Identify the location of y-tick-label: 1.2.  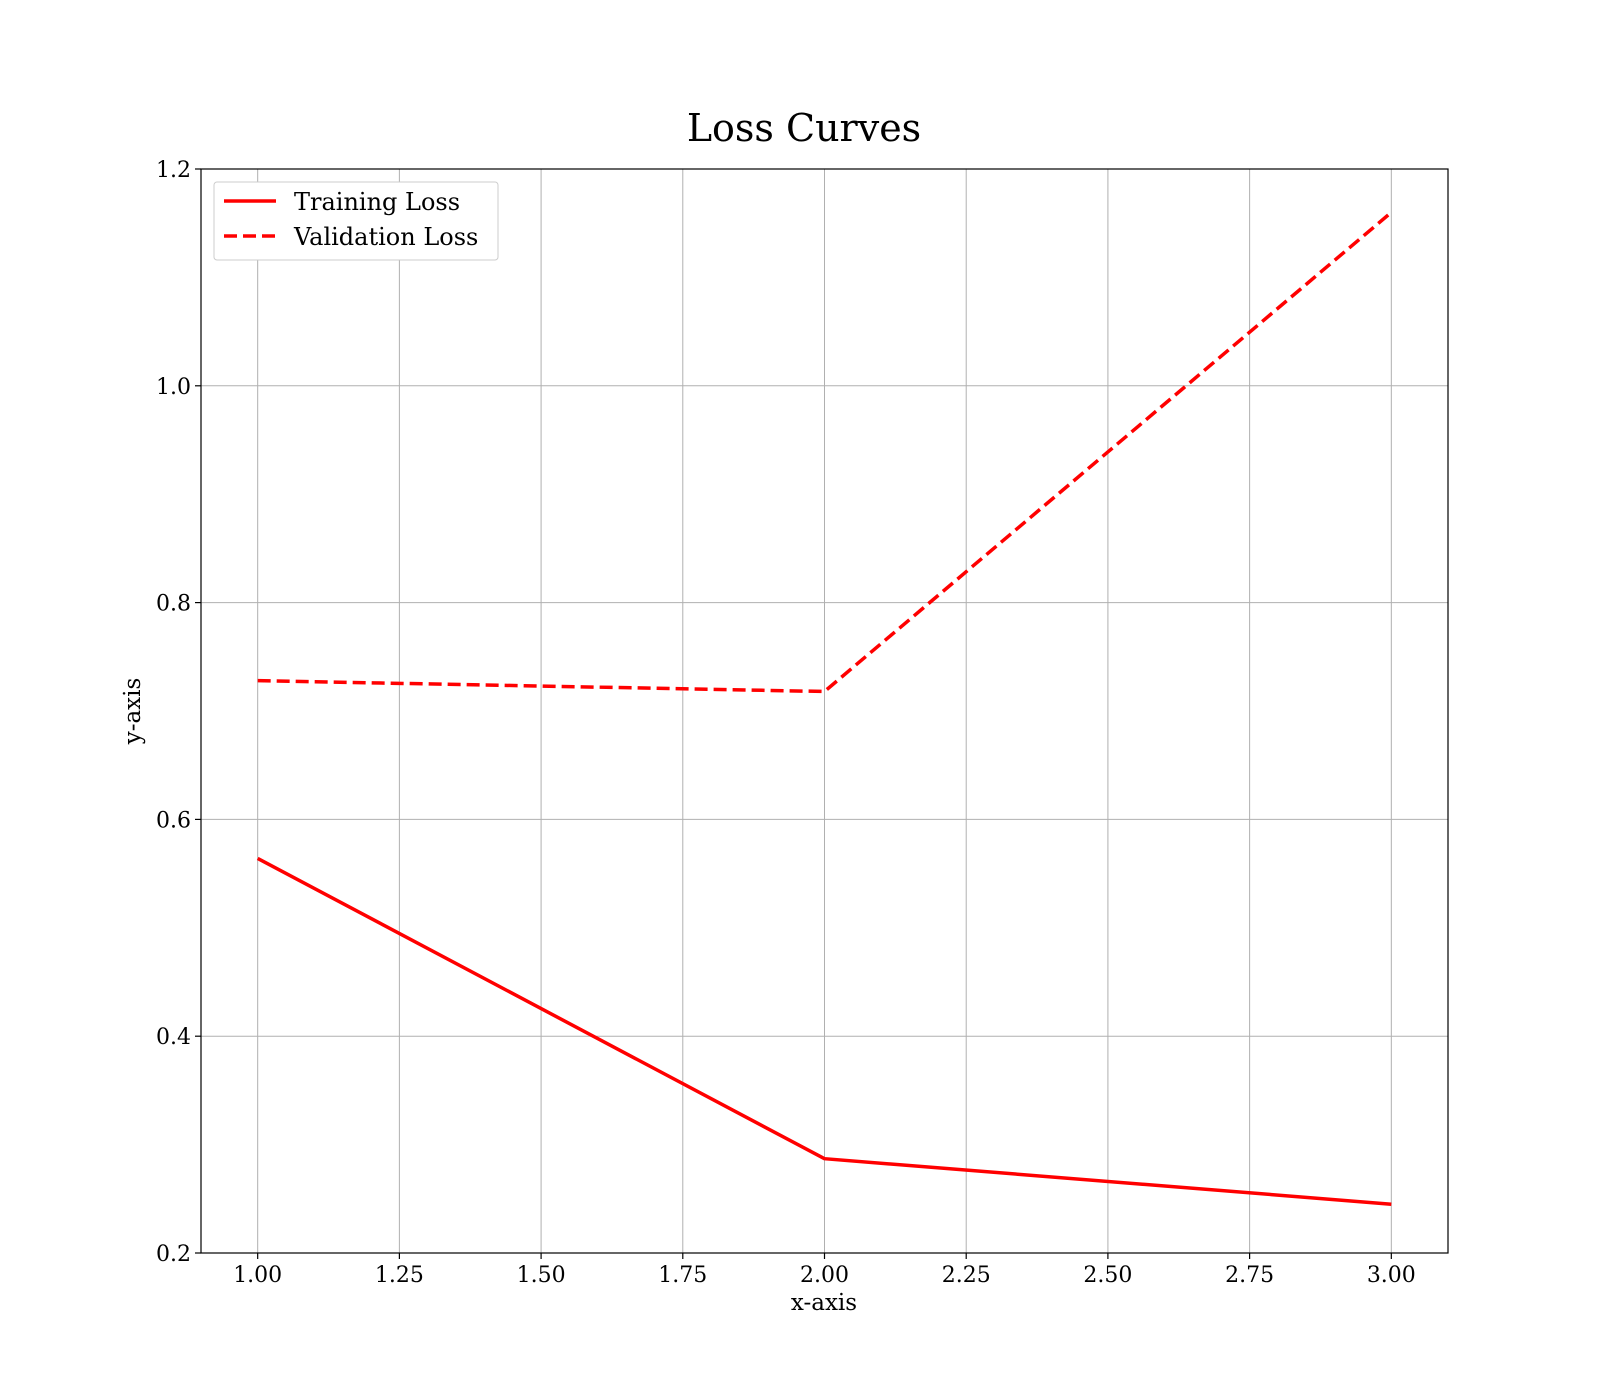
(173, 170).